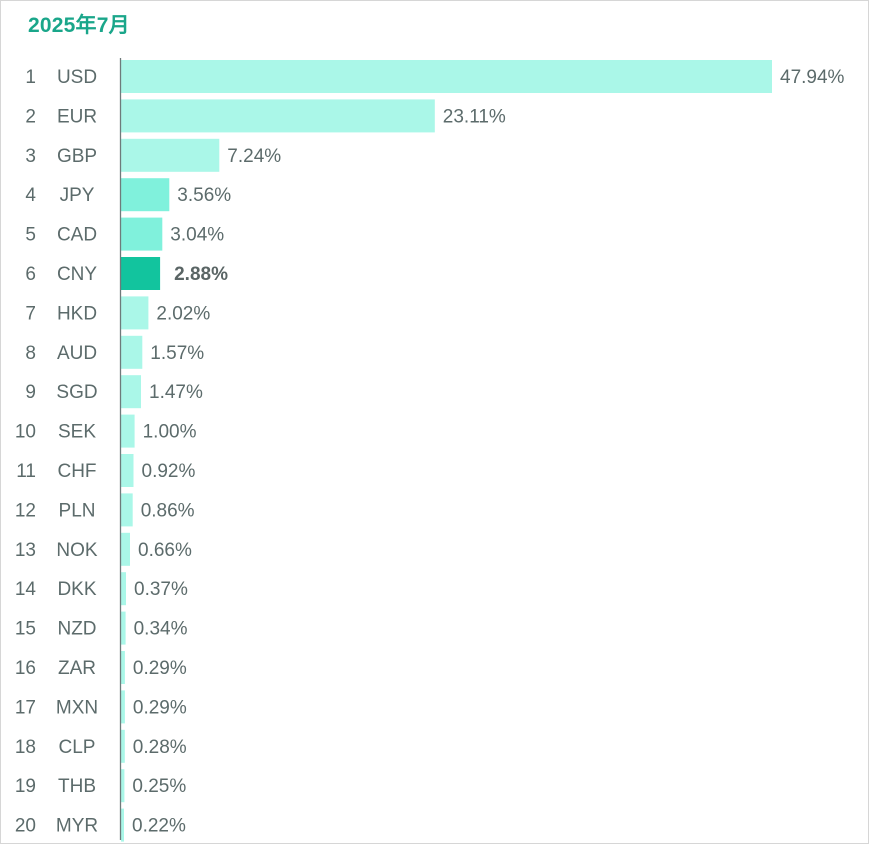 This screenshot has width=869, height=844. What do you see at coordinates (26, 471) in the screenshot?
I see `rank-label: 11` at bounding box center [26, 471].